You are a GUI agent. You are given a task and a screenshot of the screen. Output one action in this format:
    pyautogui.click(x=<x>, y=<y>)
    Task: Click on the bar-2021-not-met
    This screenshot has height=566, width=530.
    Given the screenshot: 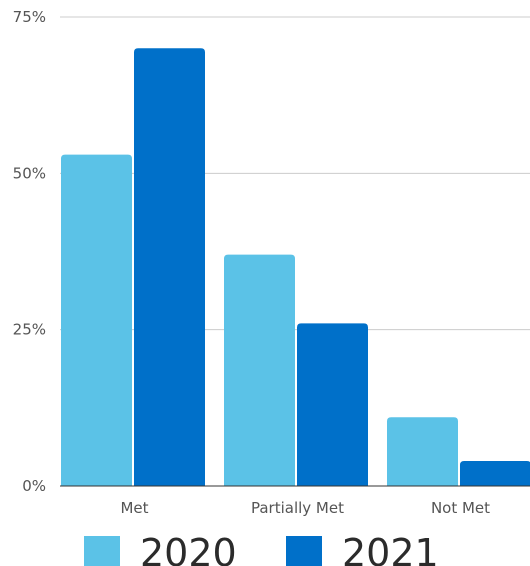 What is the action you would take?
    pyautogui.click(x=495, y=473)
    